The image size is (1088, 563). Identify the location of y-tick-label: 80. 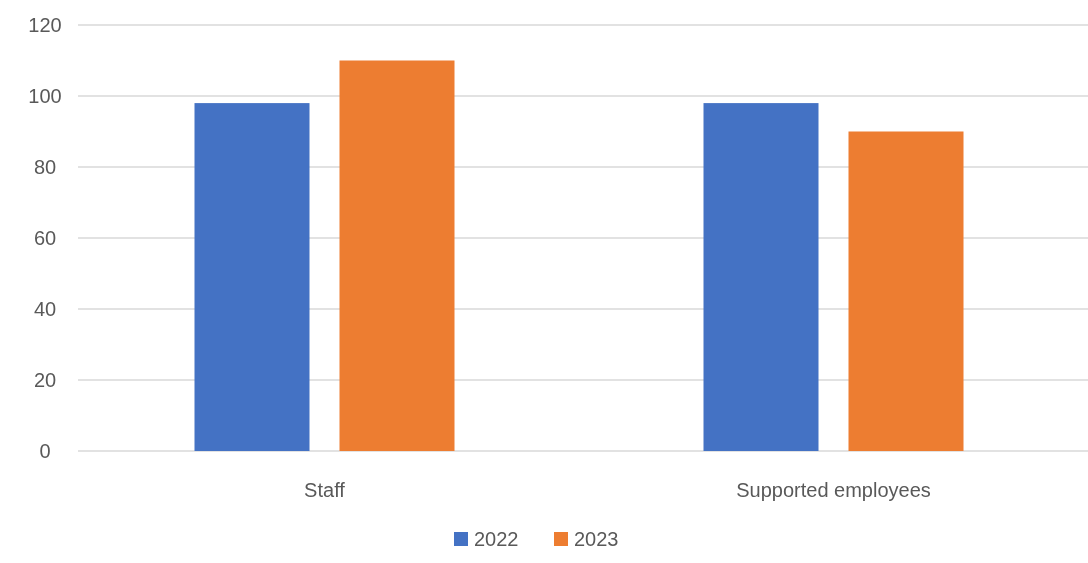
(45, 167).